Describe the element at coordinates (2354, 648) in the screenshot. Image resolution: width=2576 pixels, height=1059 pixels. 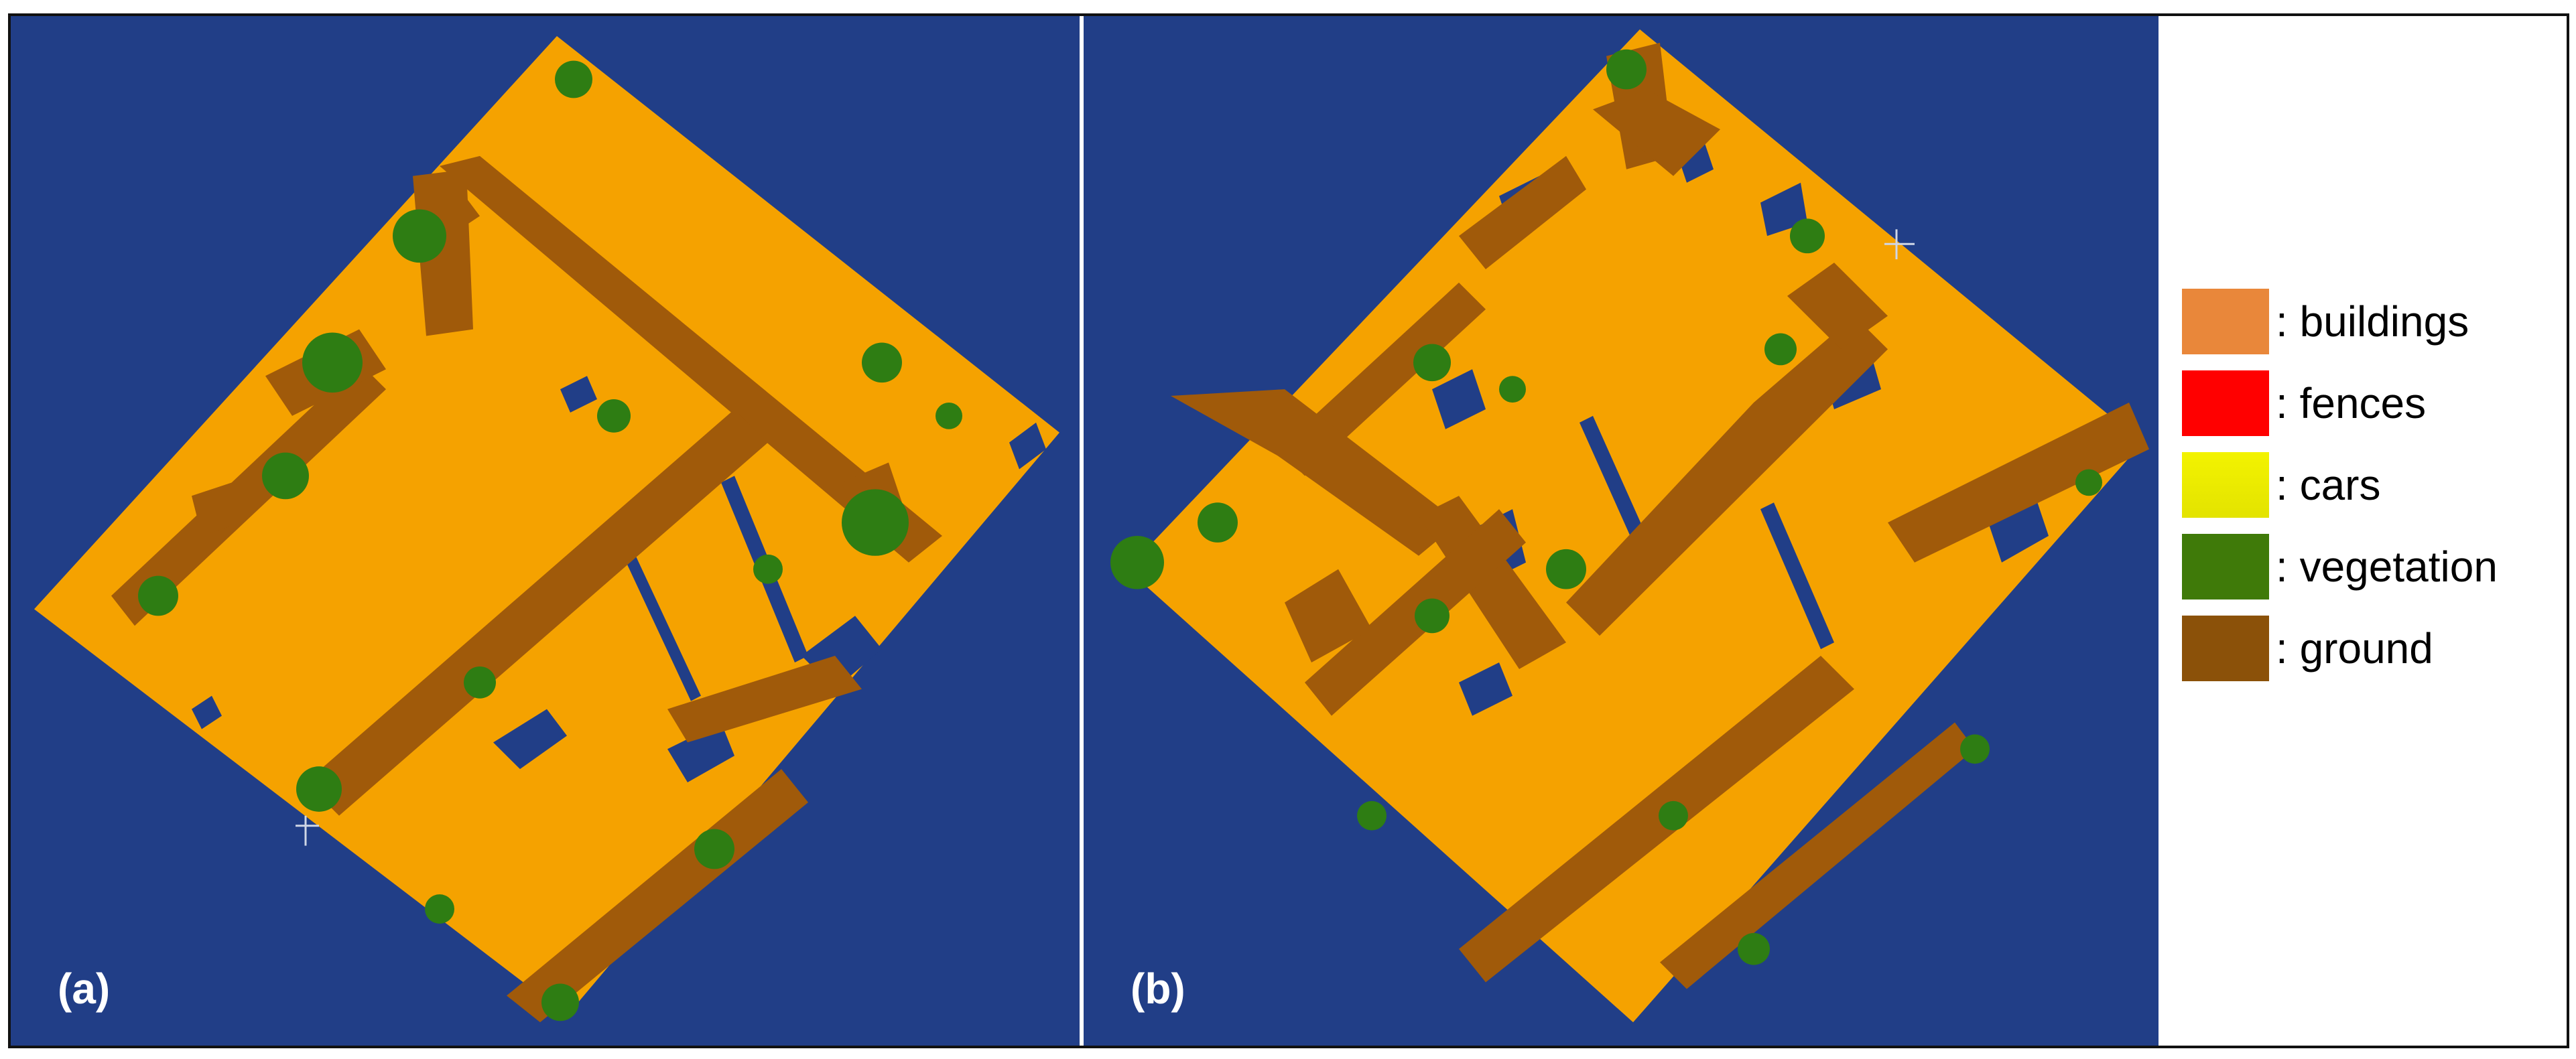
I see `legend-label-ground: : ground` at that location.